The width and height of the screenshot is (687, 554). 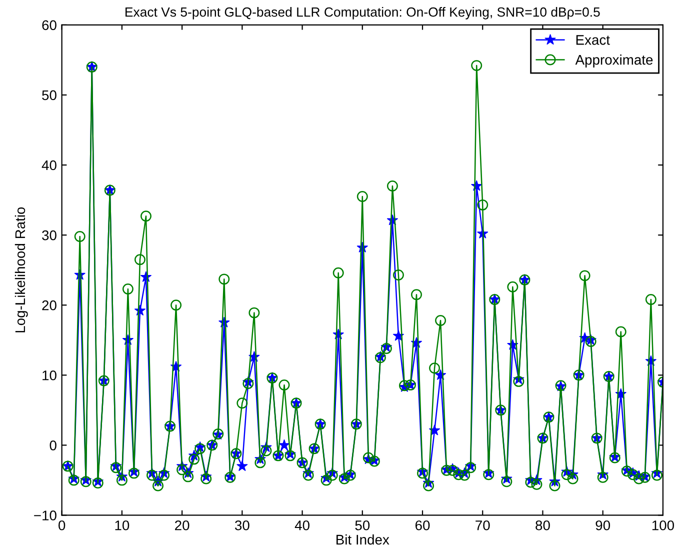 I want to click on x-tick-label: 90, so click(x=603, y=525).